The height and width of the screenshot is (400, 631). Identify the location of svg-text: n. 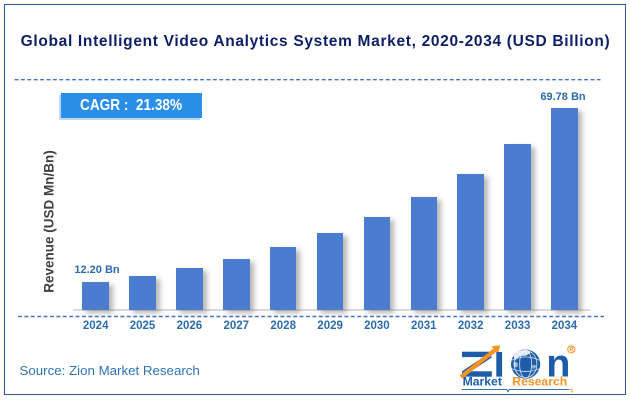
(558, 364).